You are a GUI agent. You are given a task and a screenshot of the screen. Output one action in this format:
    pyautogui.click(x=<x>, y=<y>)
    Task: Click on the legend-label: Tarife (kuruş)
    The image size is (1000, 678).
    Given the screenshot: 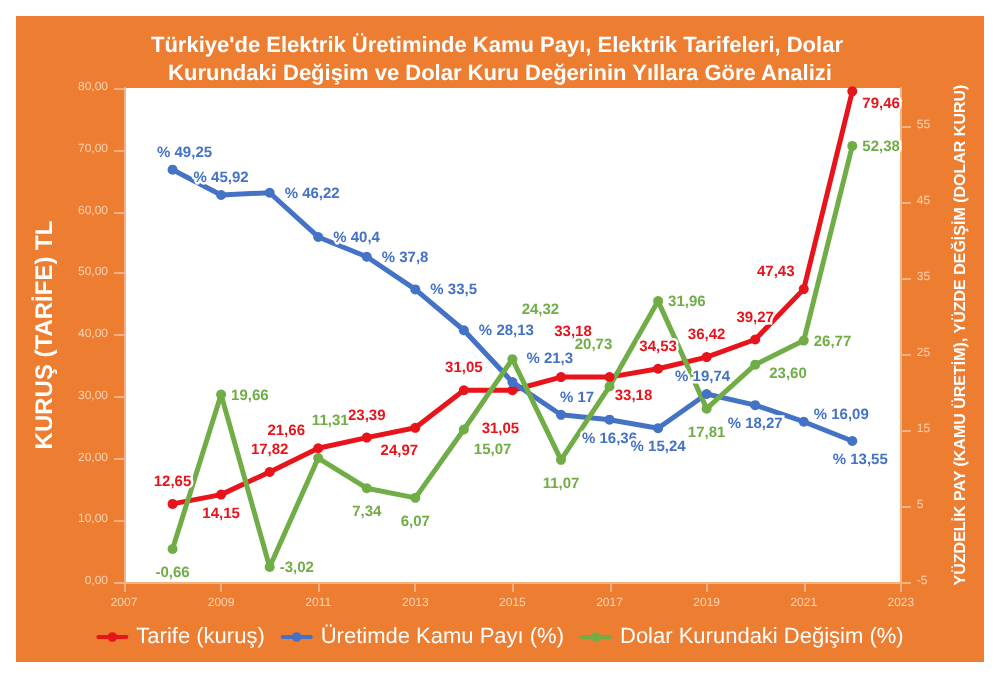 What is the action you would take?
    pyautogui.click(x=200, y=637)
    